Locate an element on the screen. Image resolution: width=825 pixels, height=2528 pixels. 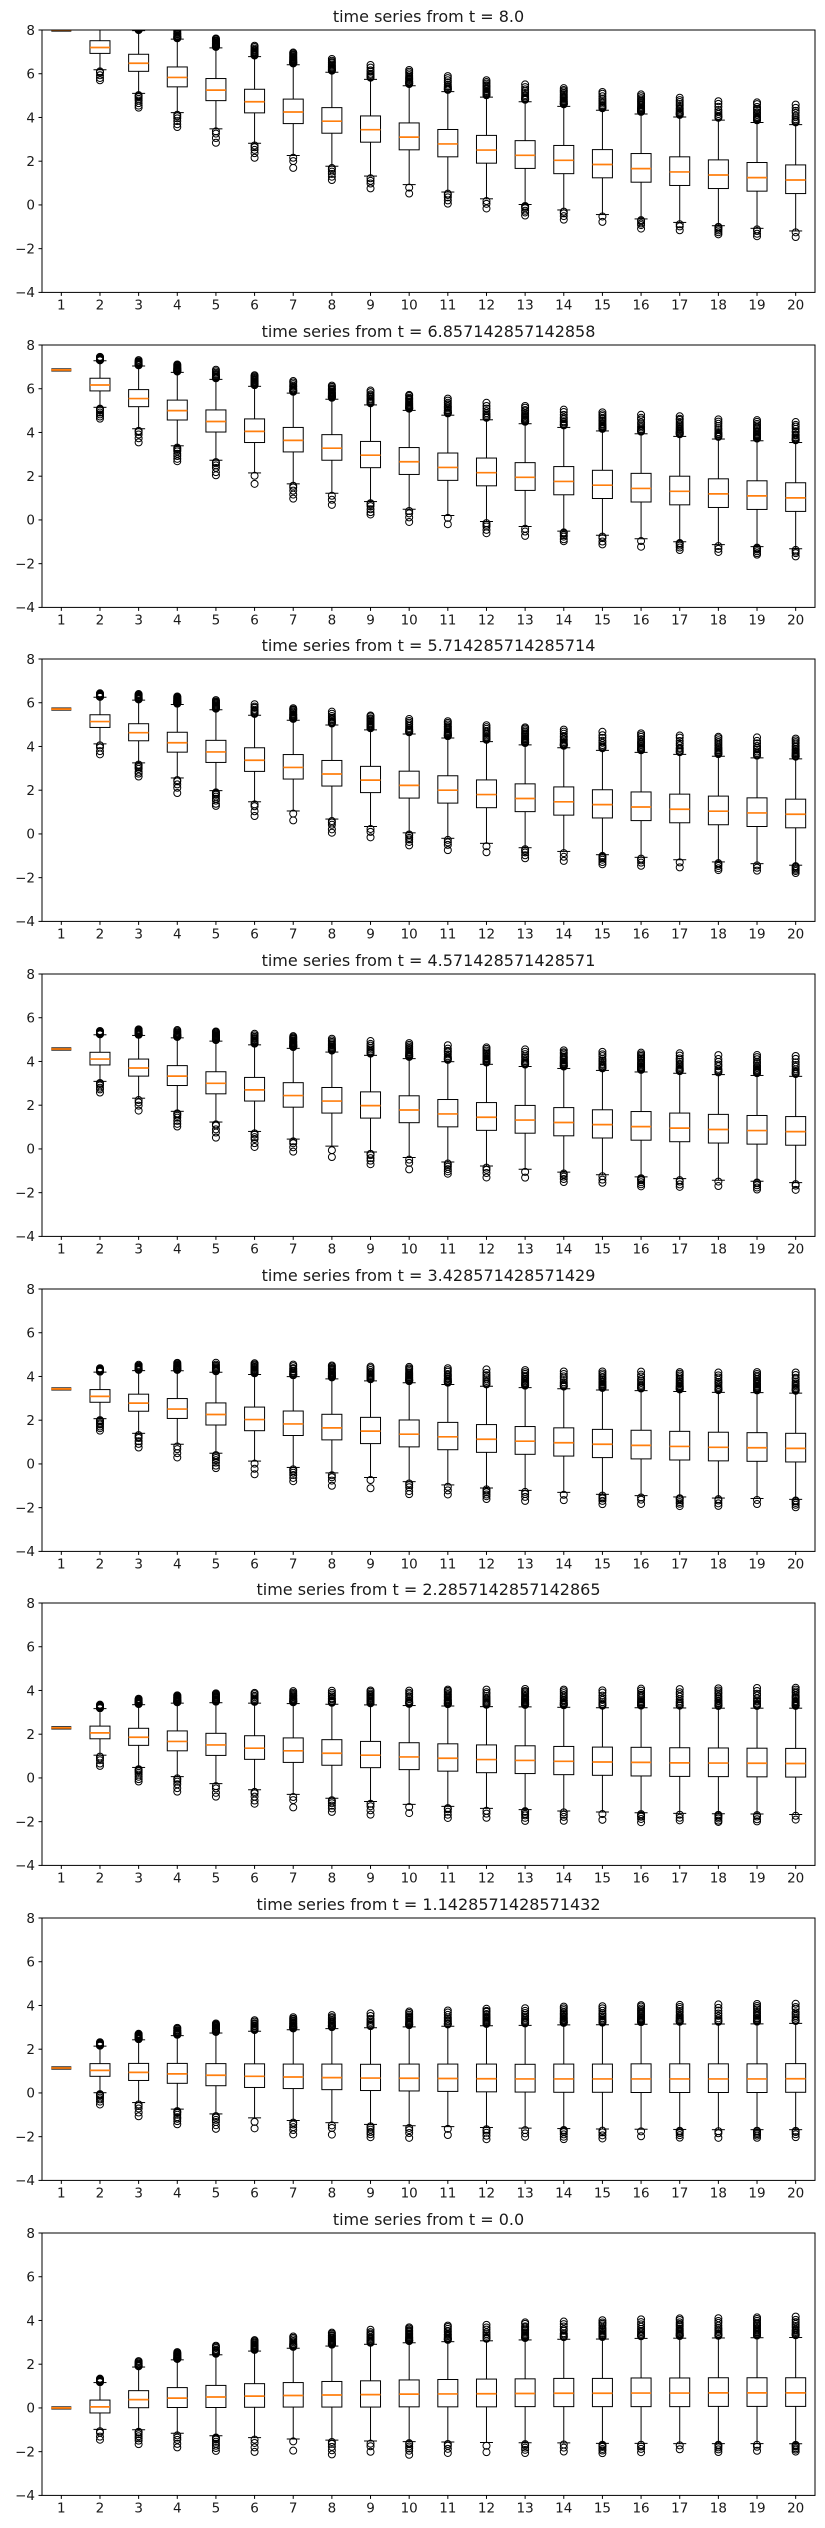
x-tick-label: 5 is located at coordinates (216, 305).